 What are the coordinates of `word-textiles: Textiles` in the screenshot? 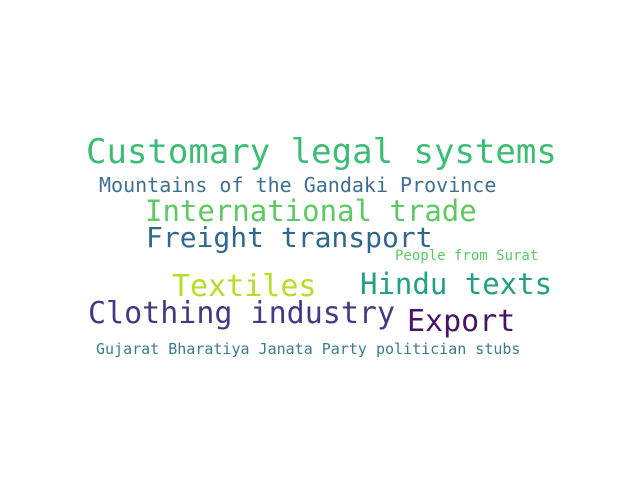 It's located at (244, 286).